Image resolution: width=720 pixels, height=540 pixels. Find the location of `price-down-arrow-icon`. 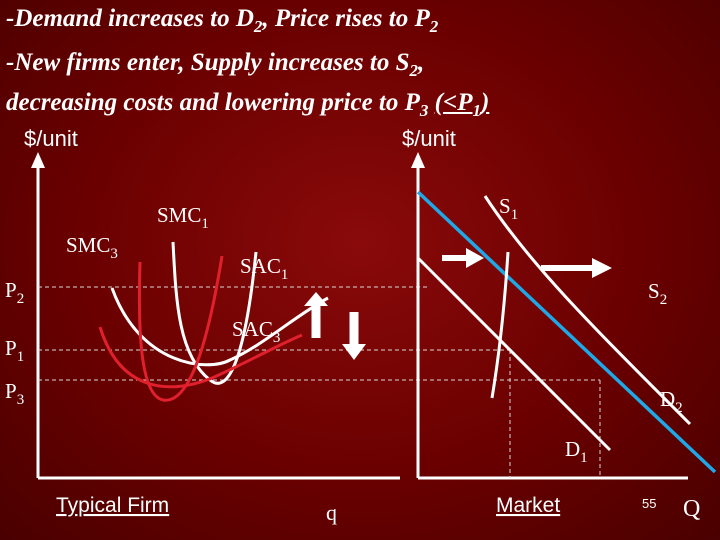

price-down-arrow-icon is located at coordinates (354, 352).